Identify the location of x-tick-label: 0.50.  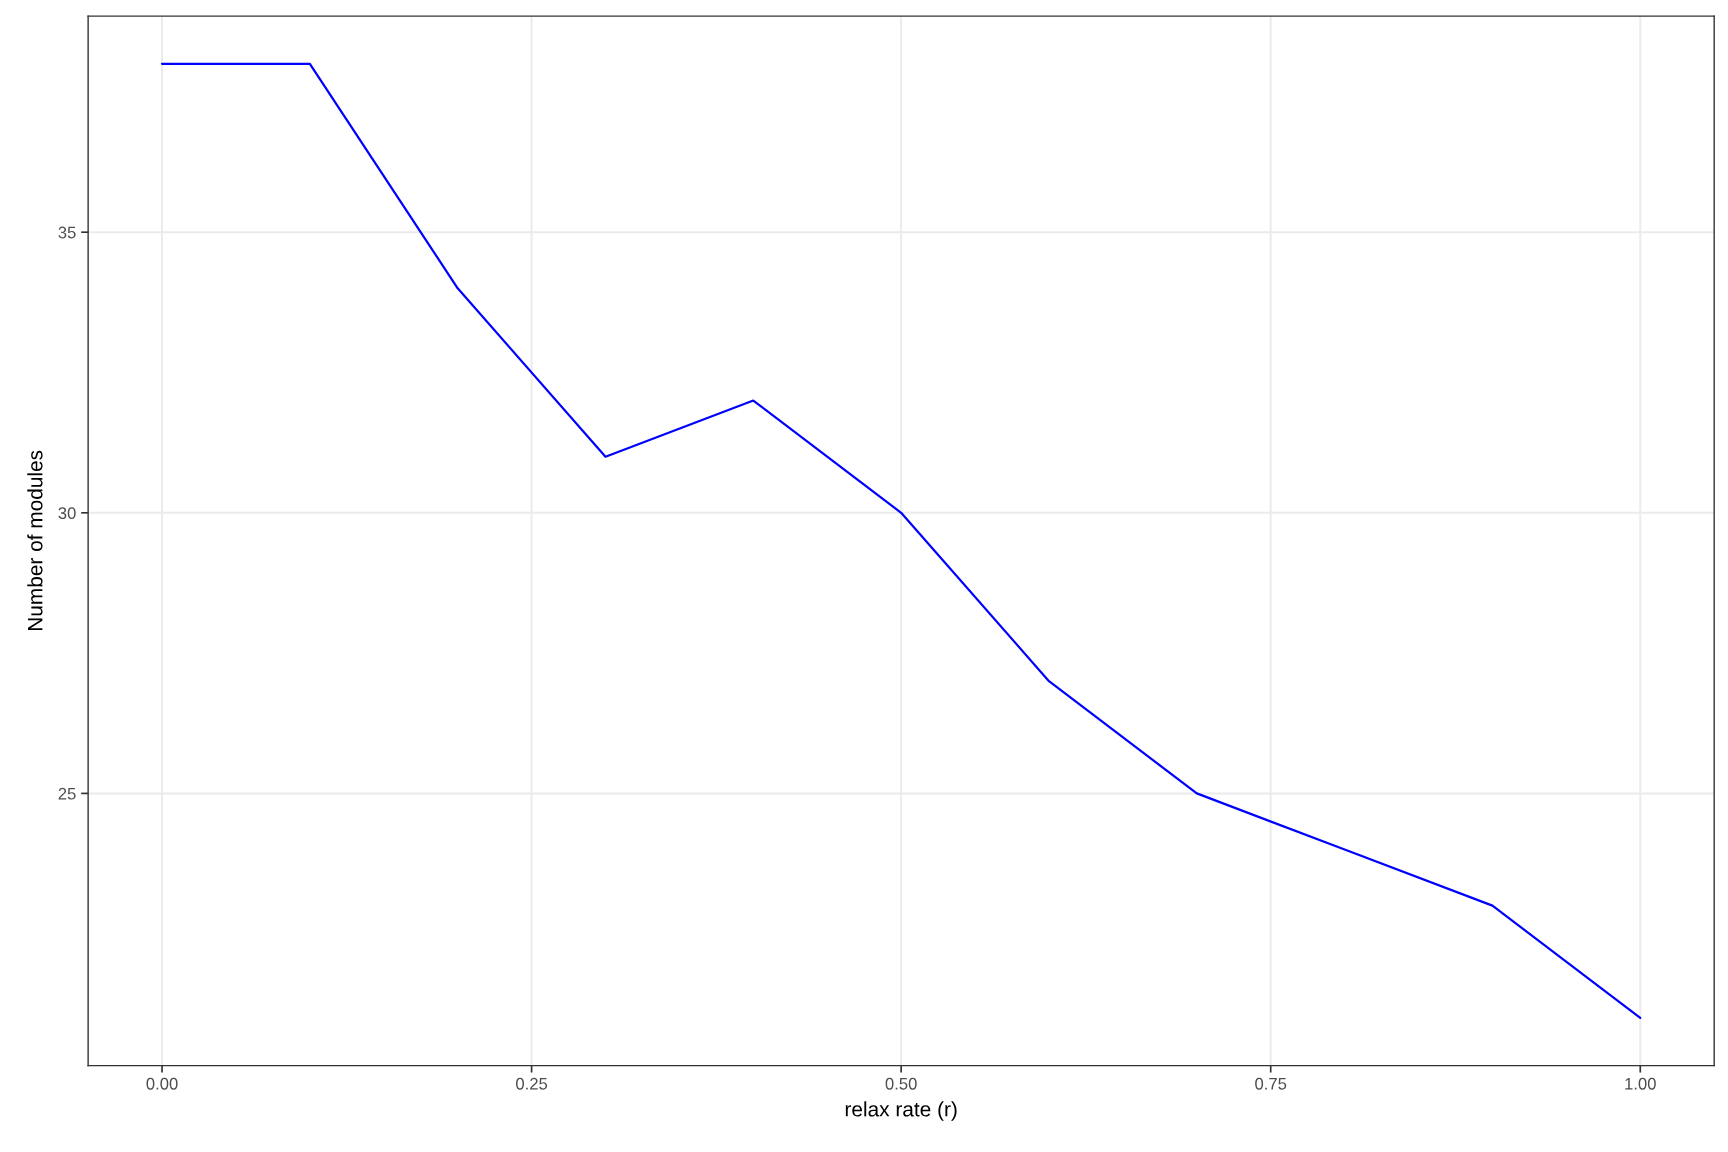
(901, 1083).